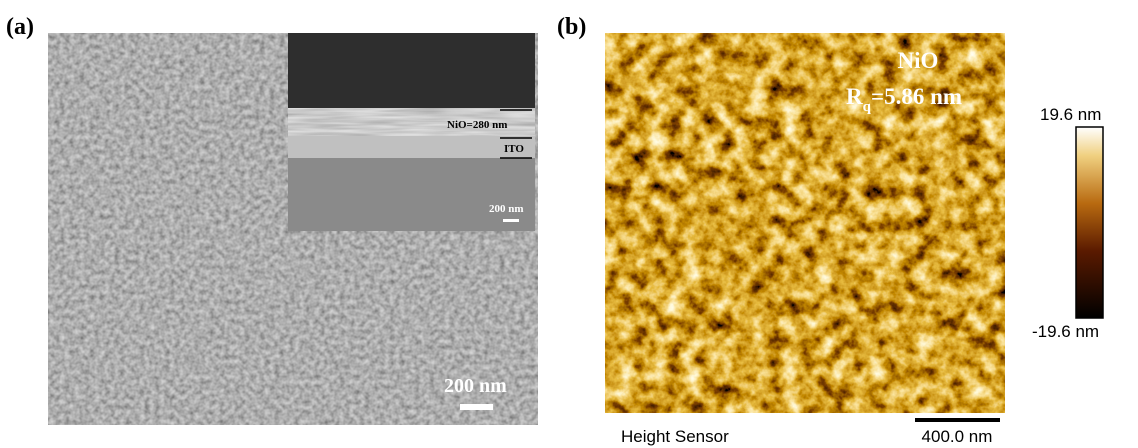 Image resolution: width=1138 pixels, height=448 pixels. Describe the element at coordinates (477, 125) in the screenshot. I see `layer-label: NiO=280 nm` at that location.